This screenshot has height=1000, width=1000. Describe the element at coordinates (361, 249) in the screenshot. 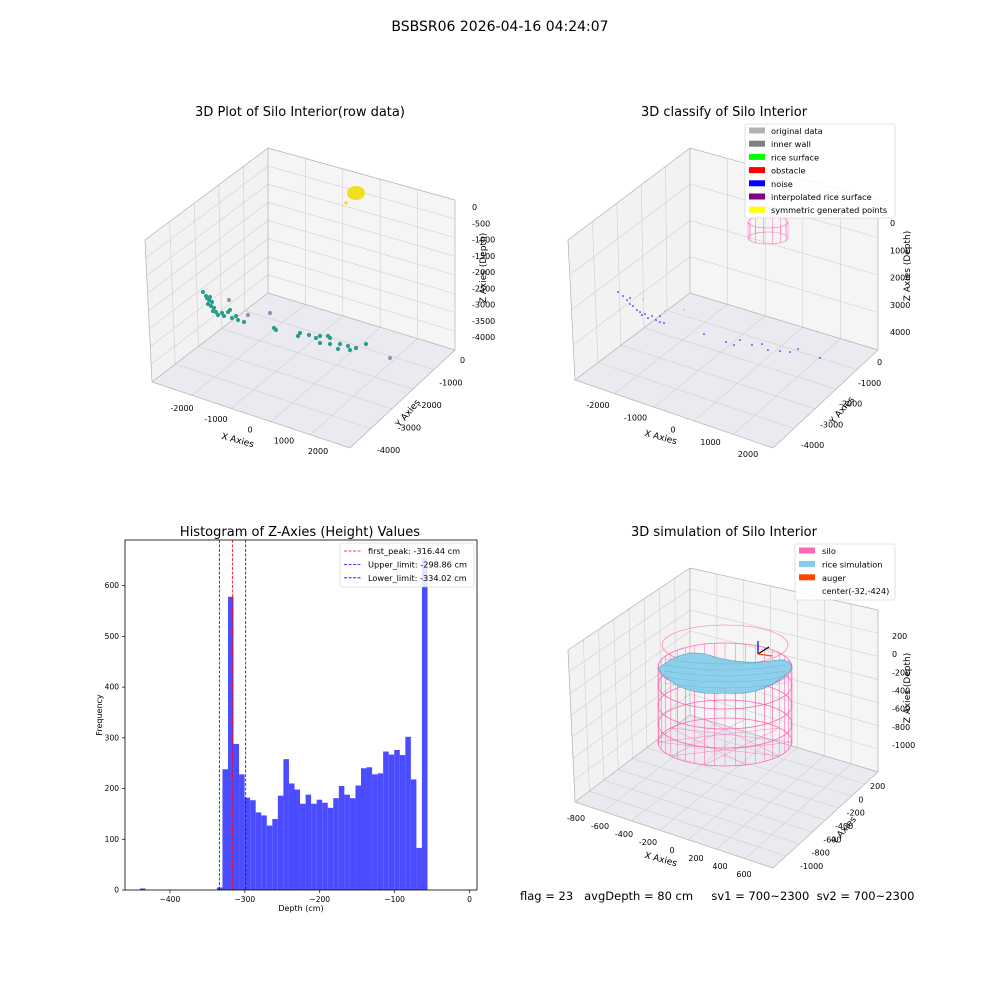

I see `back-pane` at that location.